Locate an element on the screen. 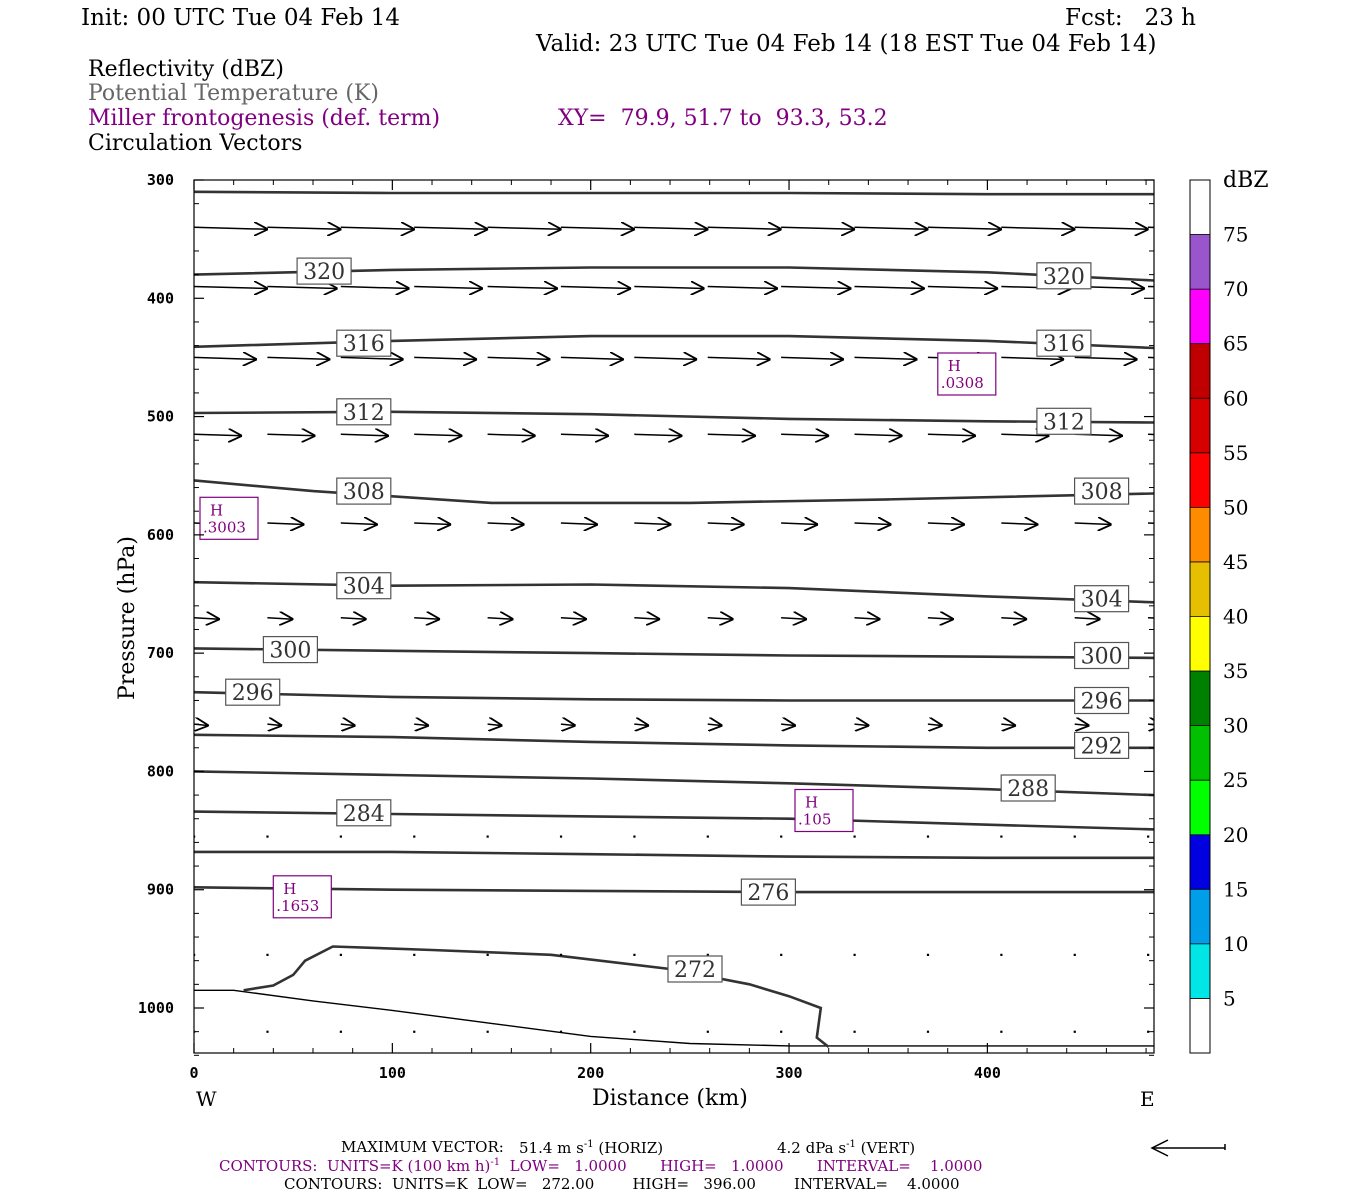  theta-label-316: 316 is located at coordinates (364, 343).